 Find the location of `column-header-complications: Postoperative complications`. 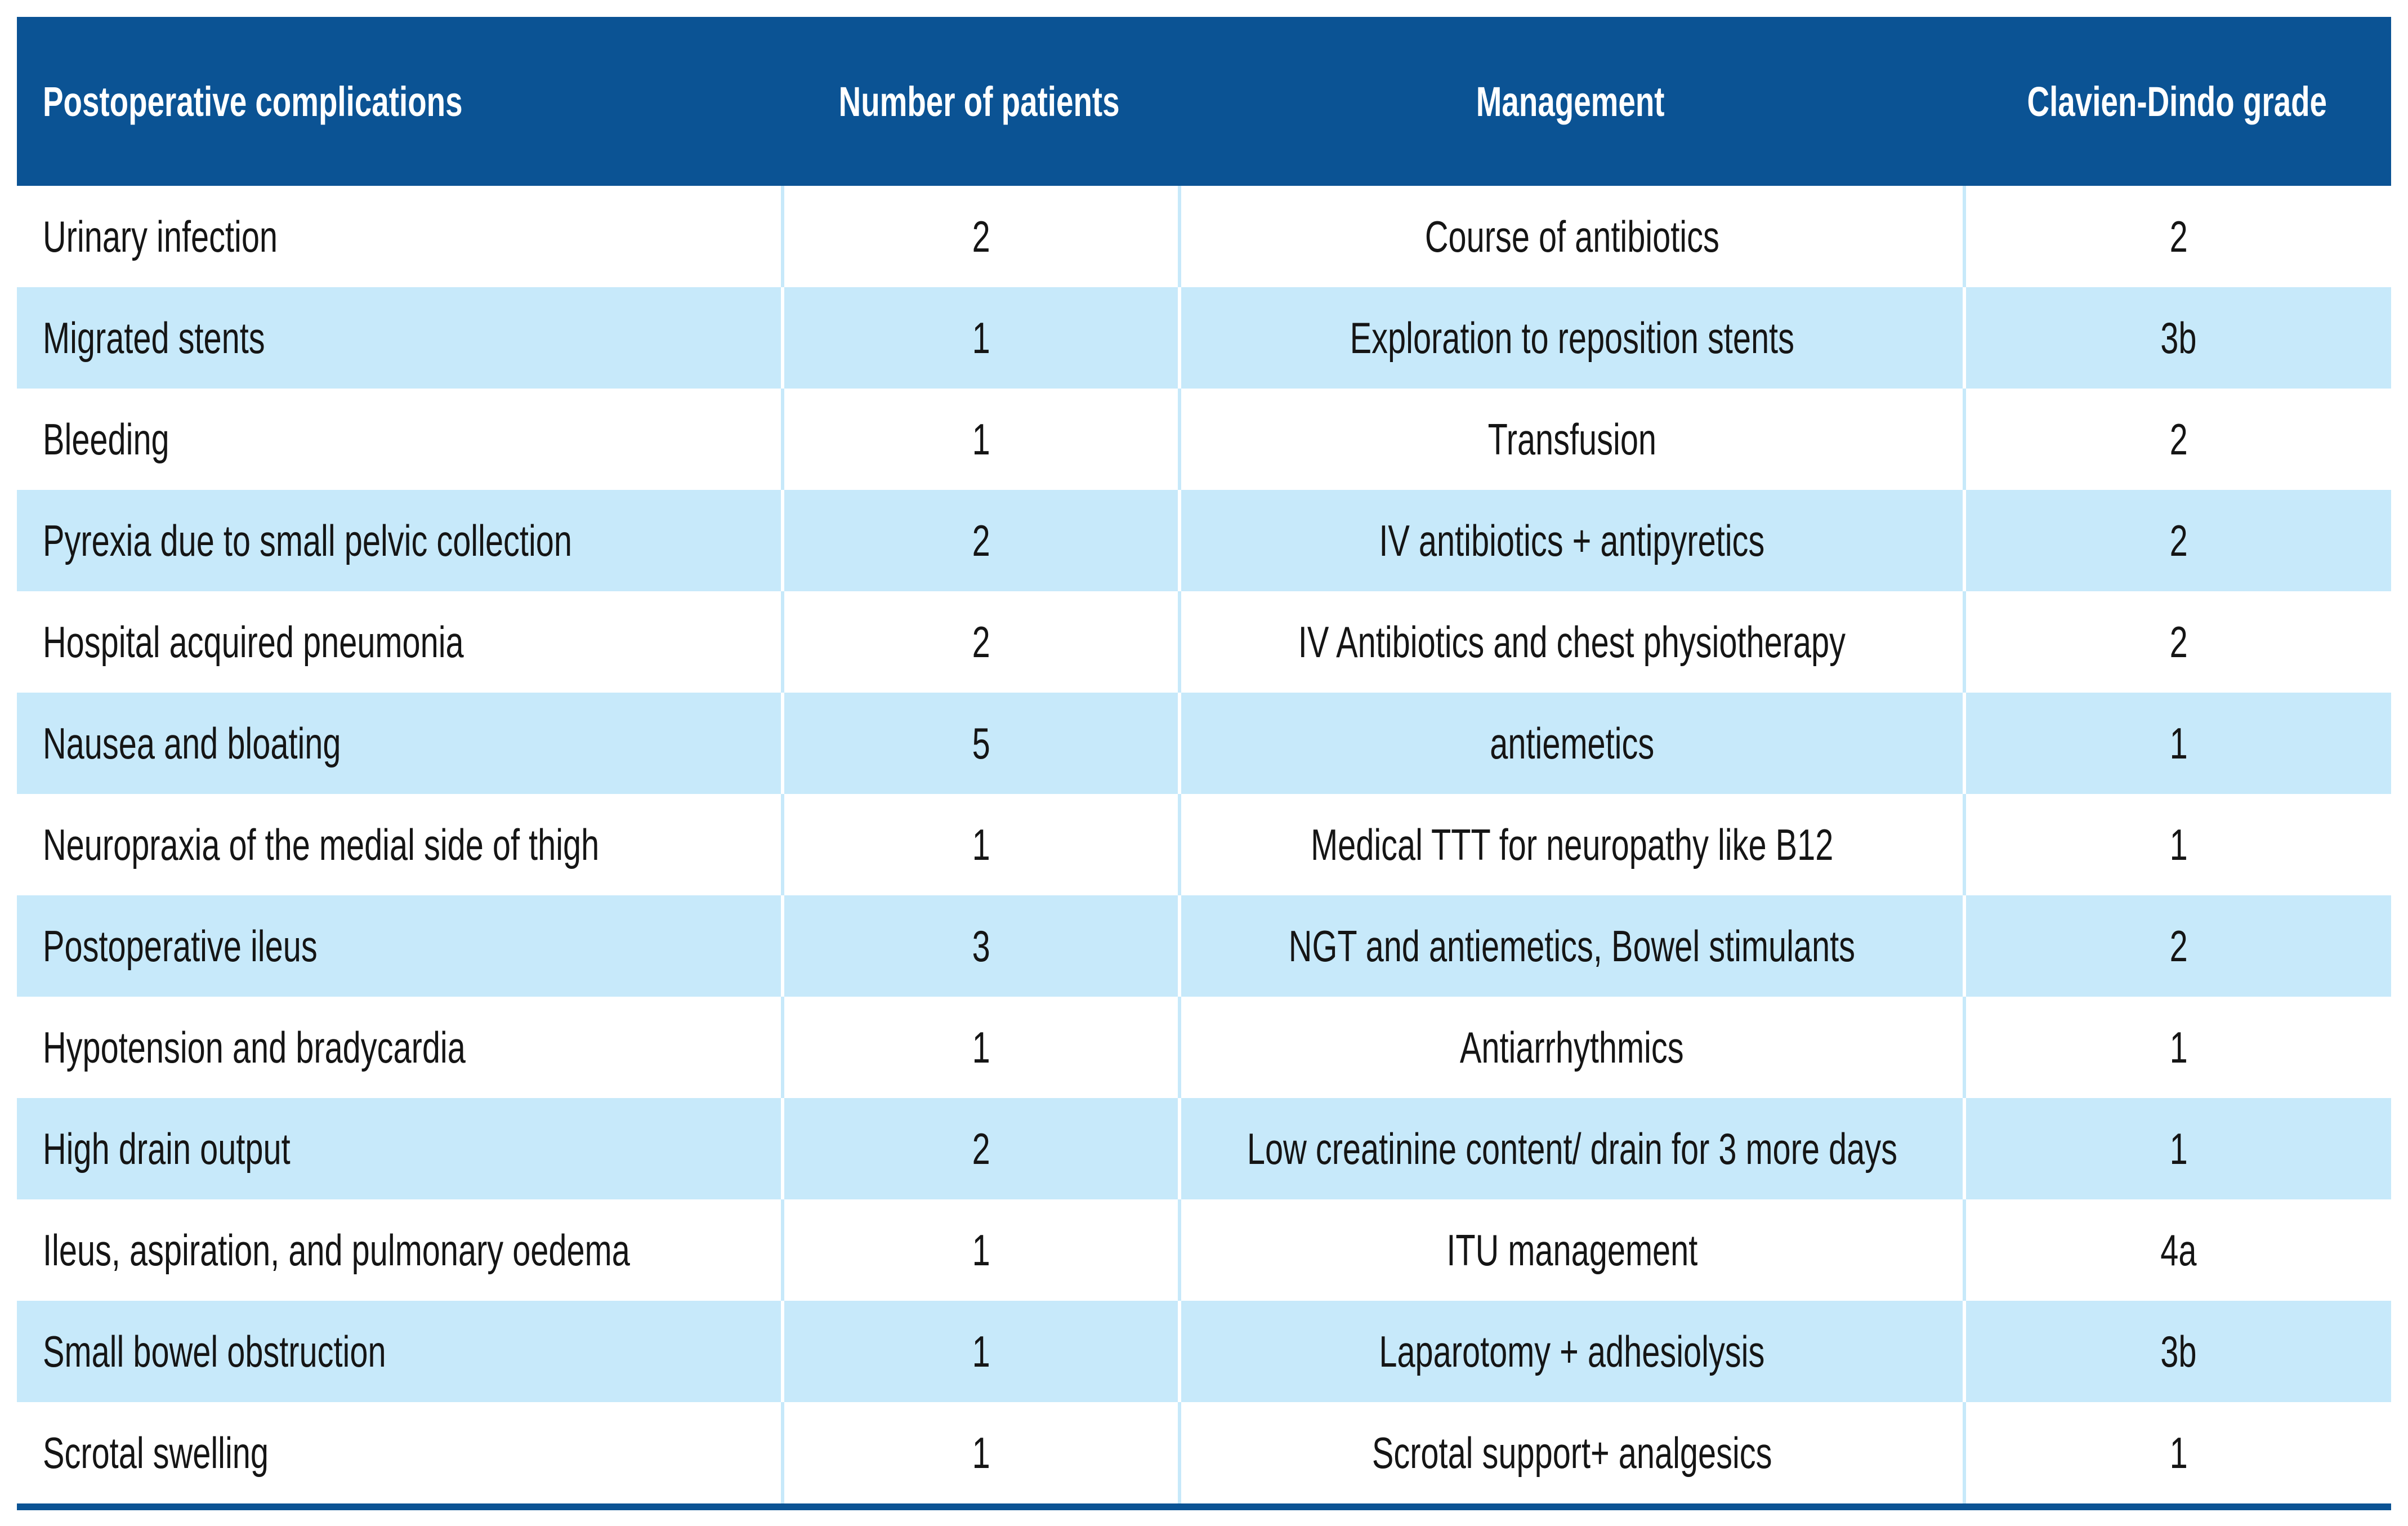

column-header-complications: Postoperative complications is located at coordinates (399, 101).